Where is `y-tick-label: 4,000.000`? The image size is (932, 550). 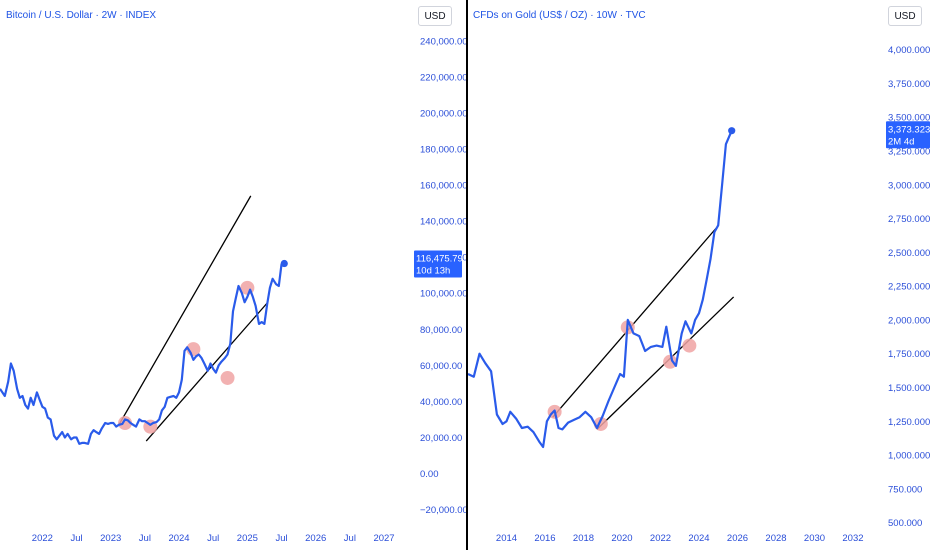 y-tick-label: 4,000.000 is located at coordinates (909, 50).